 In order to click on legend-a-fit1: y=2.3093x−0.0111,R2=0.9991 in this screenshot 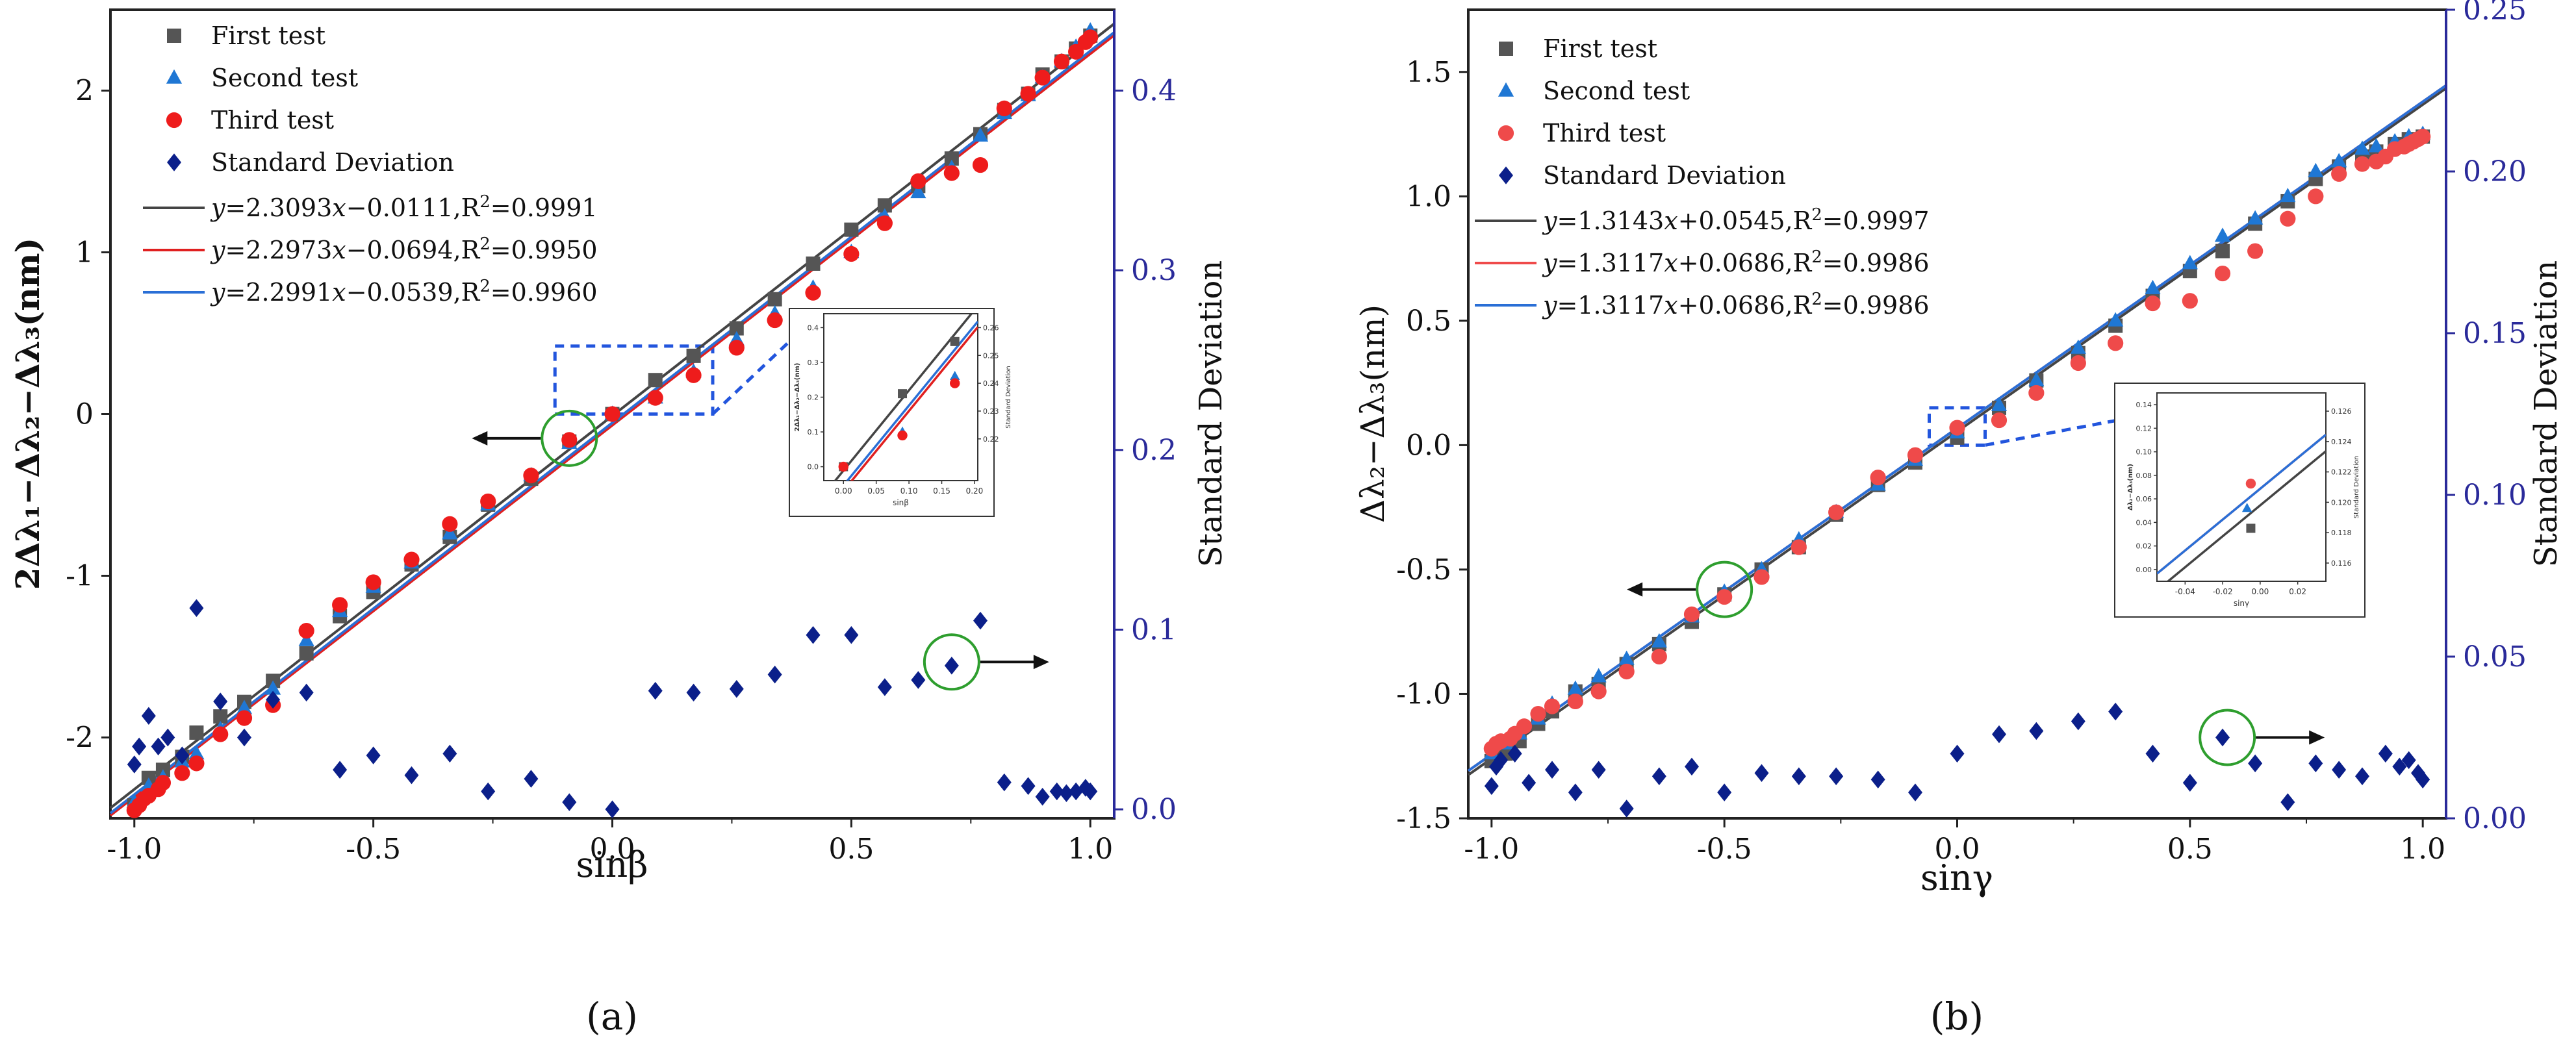, I will do `click(404, 207)`.